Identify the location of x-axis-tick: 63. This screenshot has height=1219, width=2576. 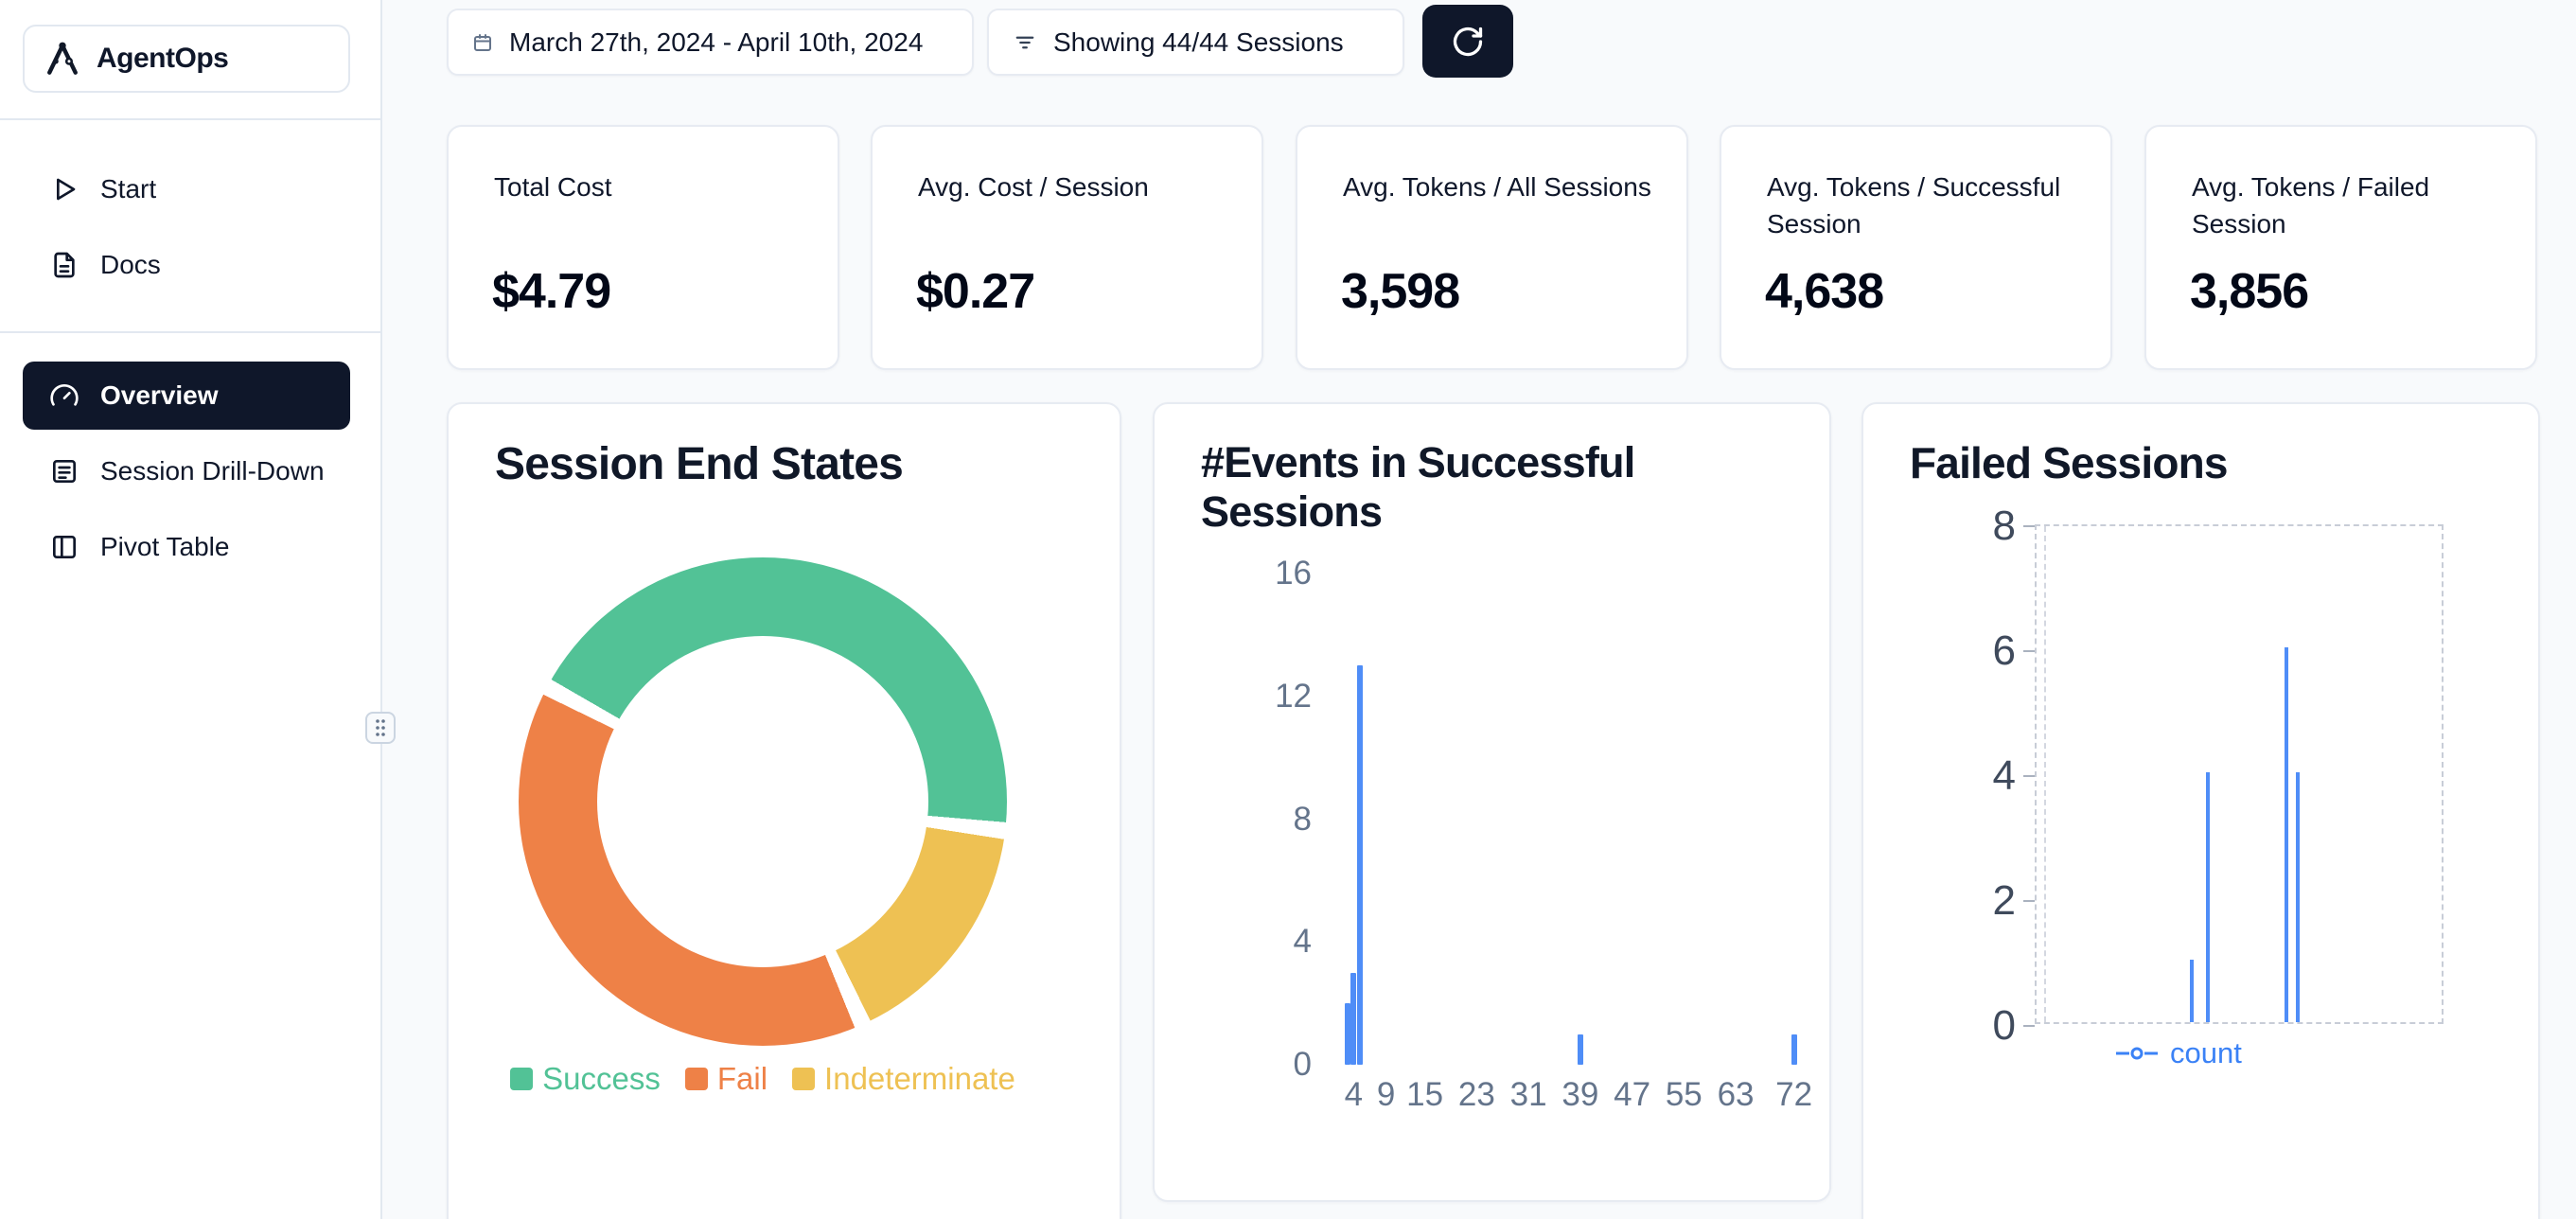
(1736, 1094).